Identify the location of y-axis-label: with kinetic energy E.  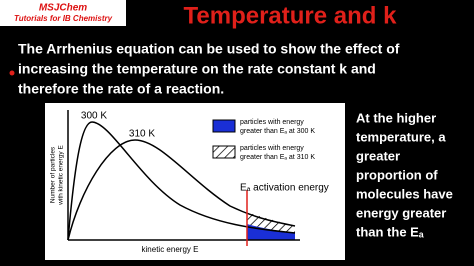
(61, 175).